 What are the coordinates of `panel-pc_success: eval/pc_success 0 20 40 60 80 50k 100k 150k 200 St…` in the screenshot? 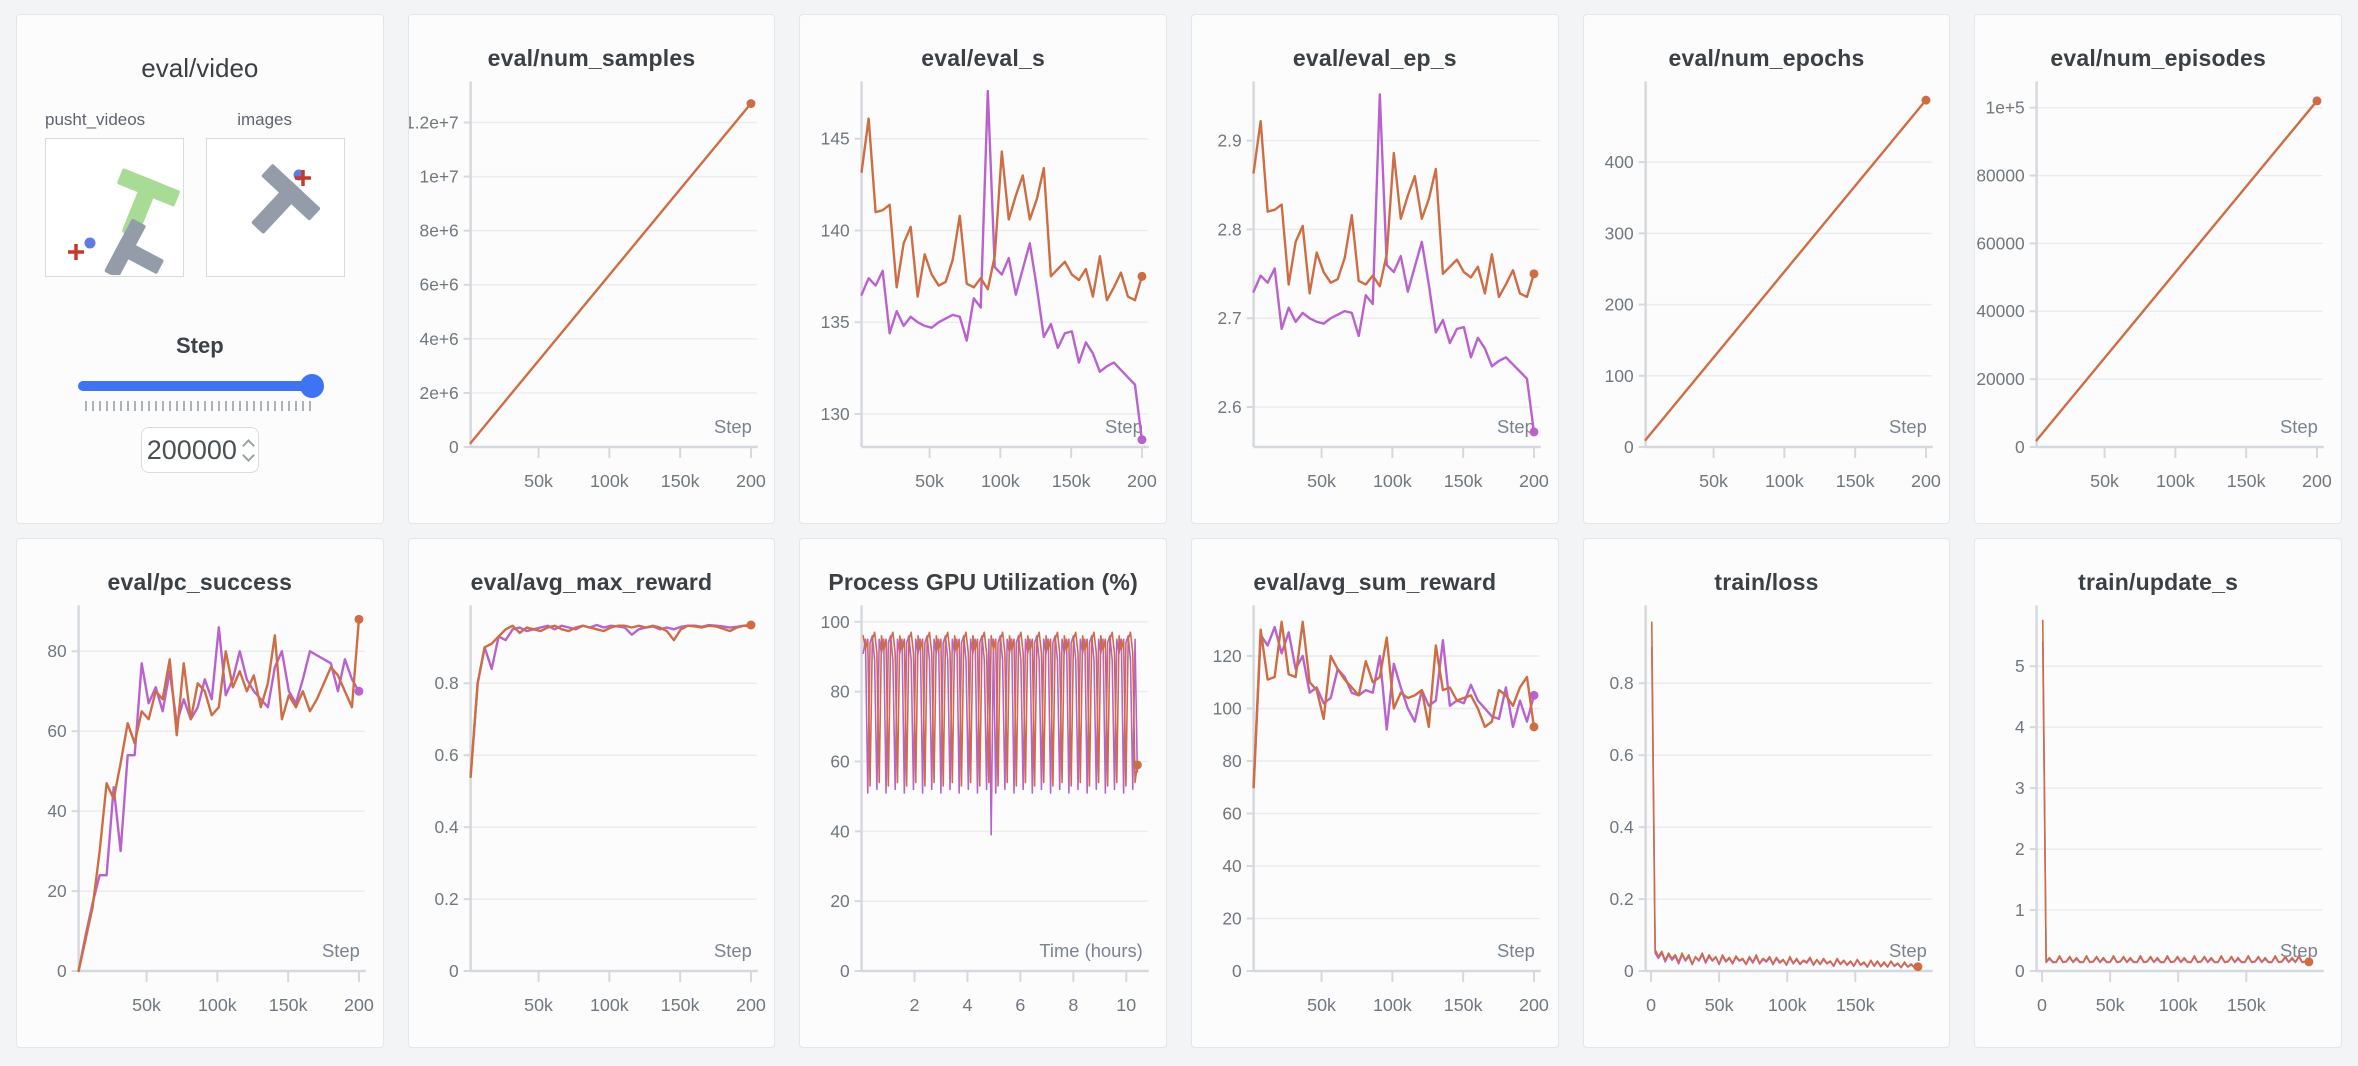 It's located at (200, 793).